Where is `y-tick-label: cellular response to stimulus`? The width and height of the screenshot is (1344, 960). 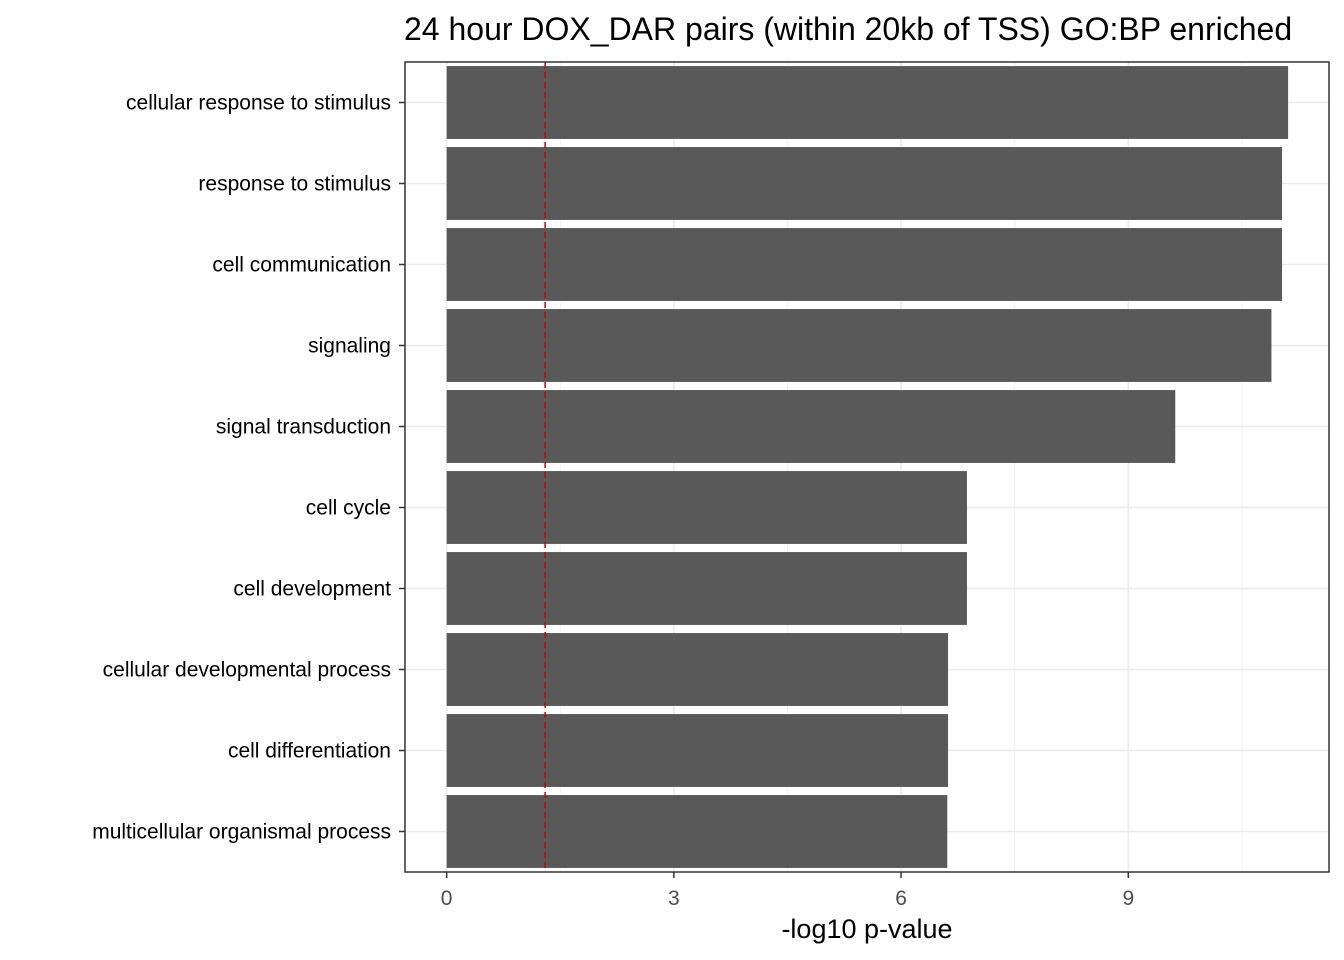 y-tick-label: cellular response to stimulus is located at coordinates (258, 103).